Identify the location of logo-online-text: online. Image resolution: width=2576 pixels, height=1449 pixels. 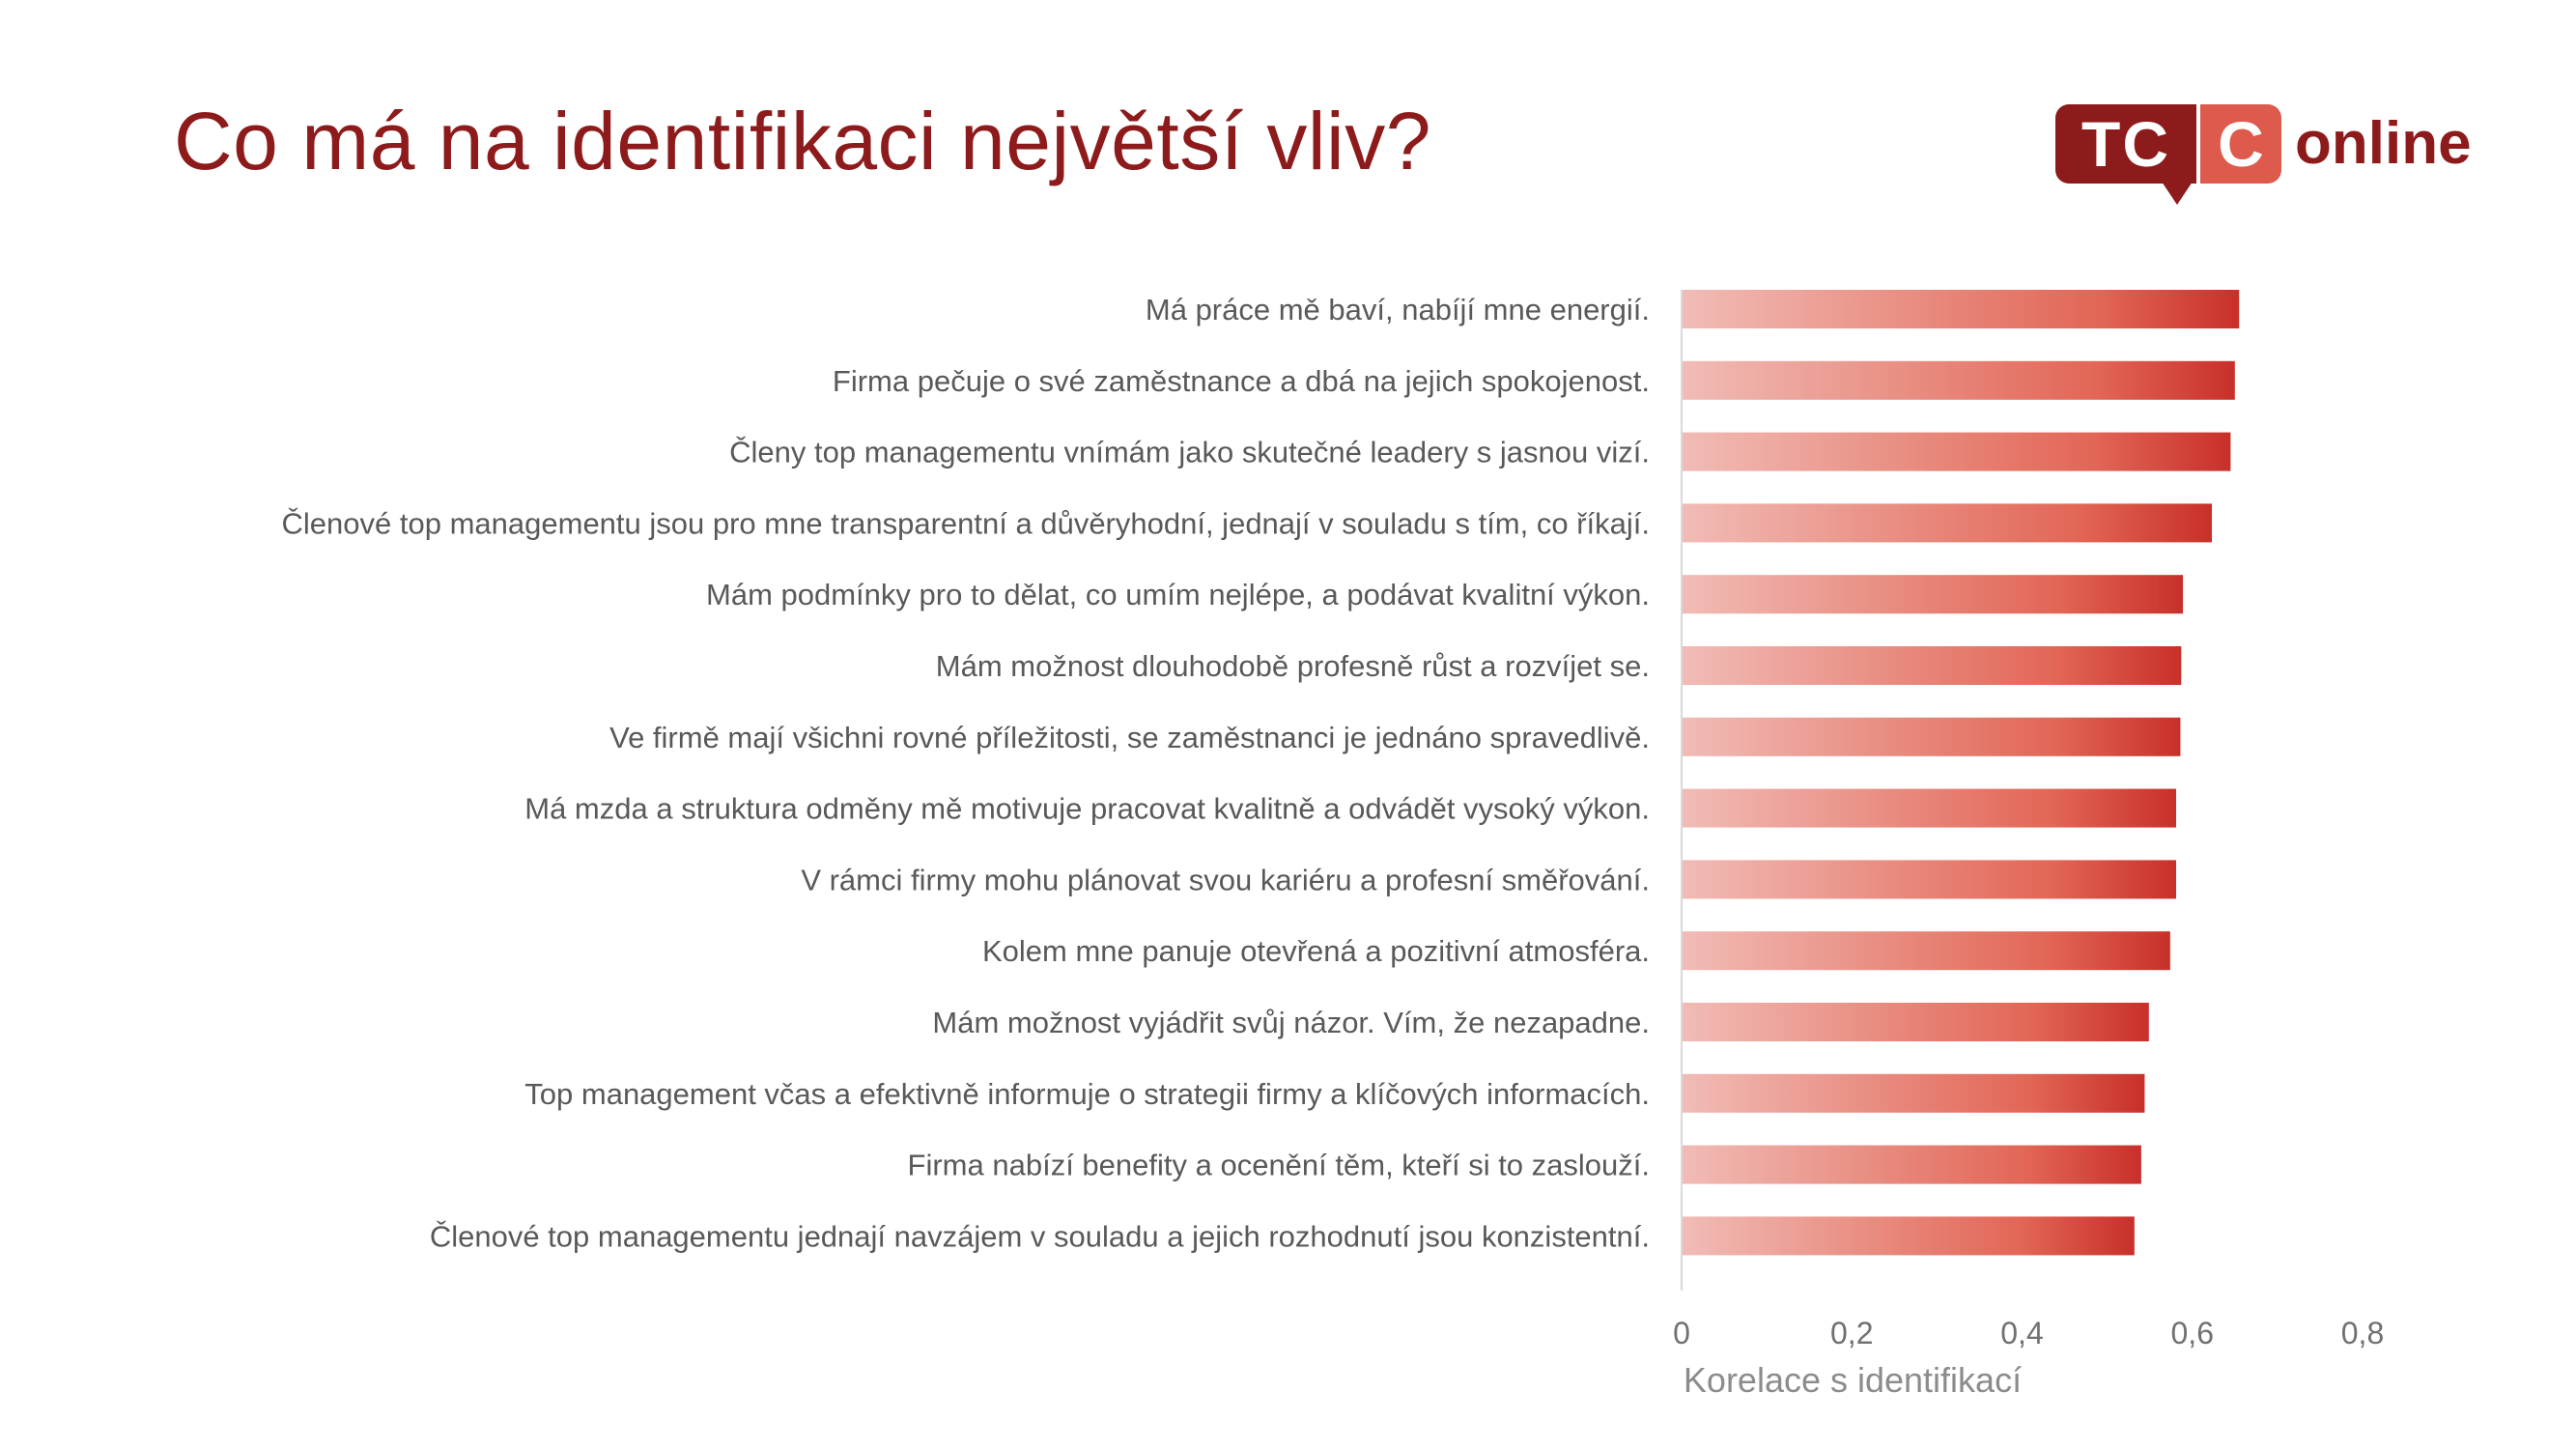
(2383, 143).